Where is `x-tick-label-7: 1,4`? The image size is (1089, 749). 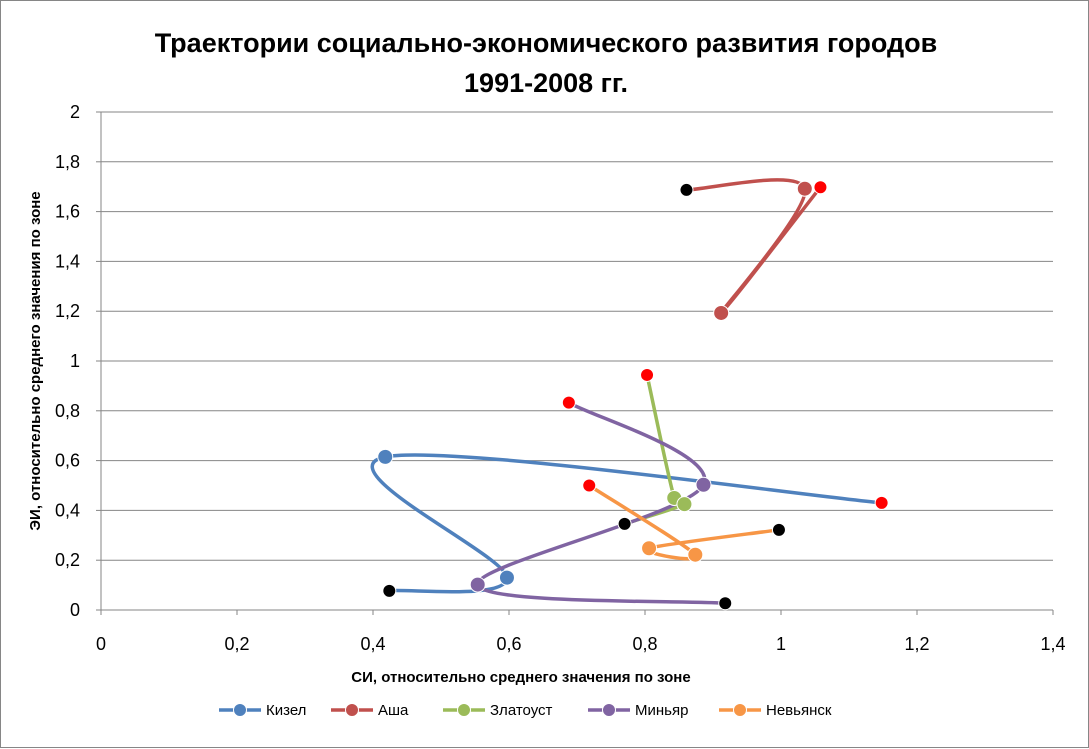
x-tick-label-7: 1,4 is located at coordinates (1052, 644).